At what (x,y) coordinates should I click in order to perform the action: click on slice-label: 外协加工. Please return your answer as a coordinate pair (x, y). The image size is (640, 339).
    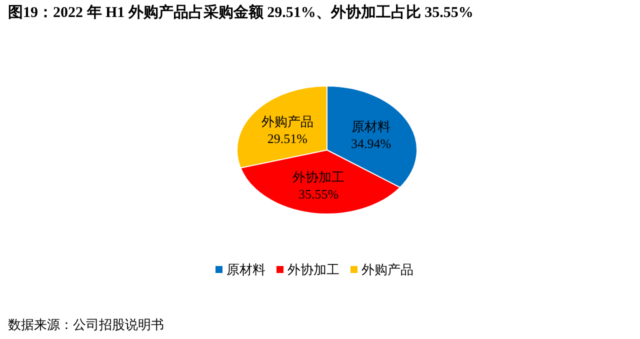
    Looking at the image, I should click on (318, 177).